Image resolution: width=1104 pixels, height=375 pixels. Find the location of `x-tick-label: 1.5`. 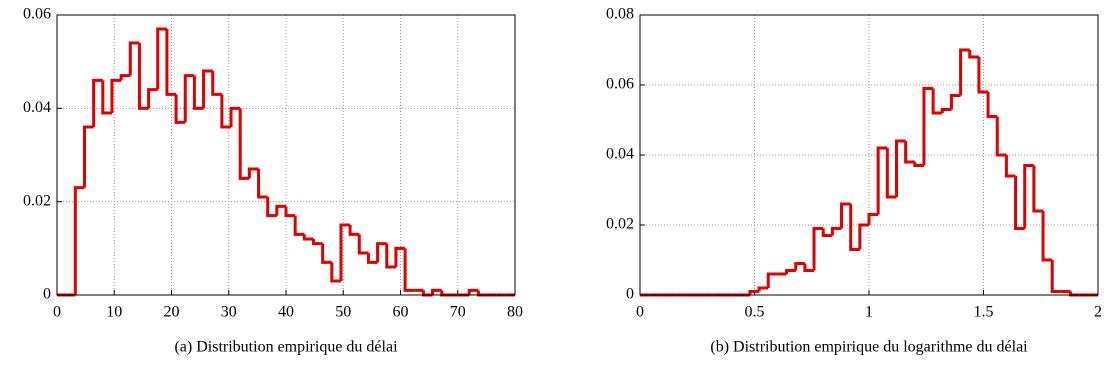

x-tick-label: 1.5 is located at coordinates (984, 312).